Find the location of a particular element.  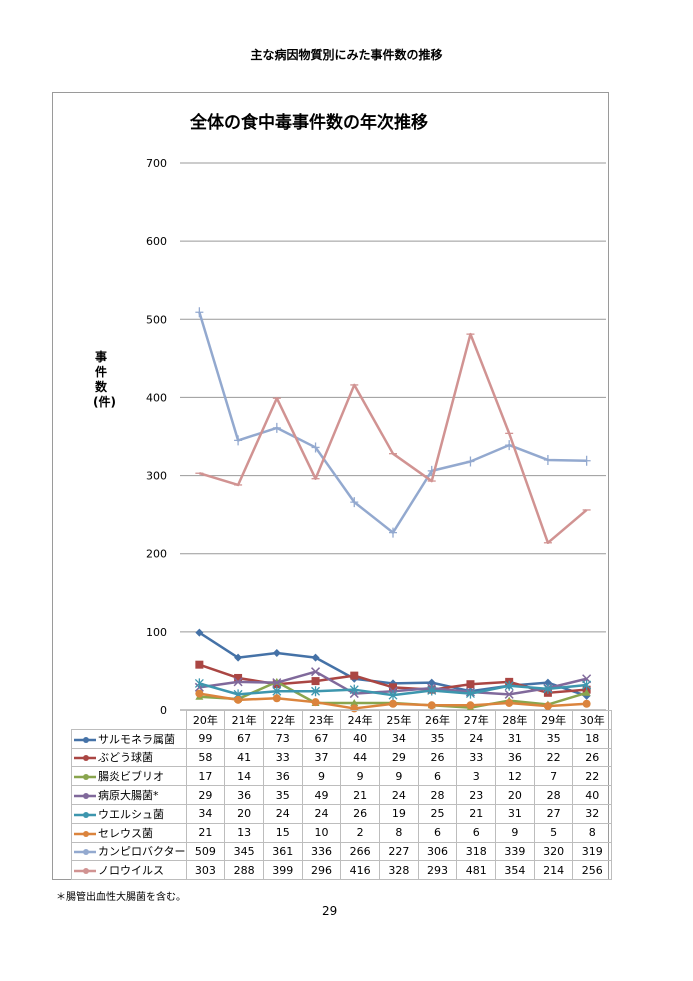

data-label: 306 is located at coordinates (437, 851).